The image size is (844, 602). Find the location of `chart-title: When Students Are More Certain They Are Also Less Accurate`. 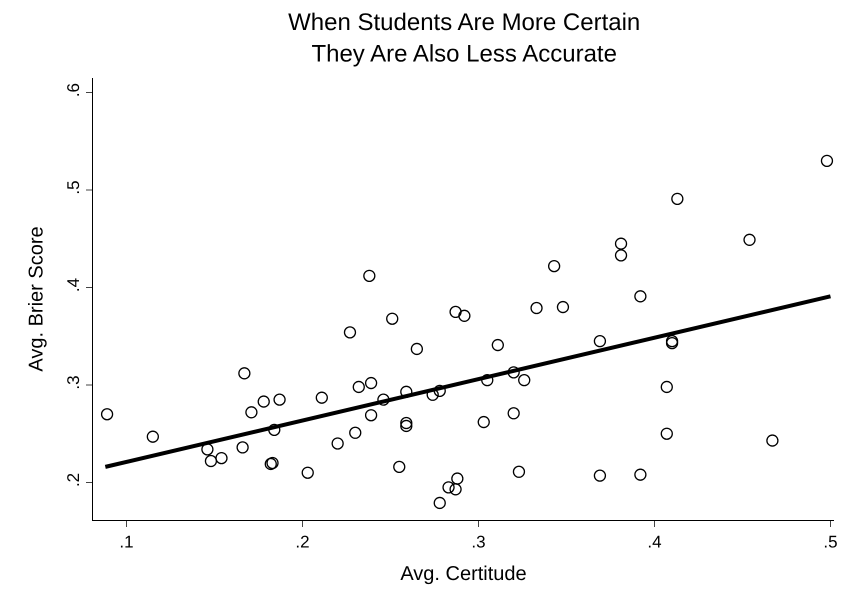

chart-title: When Students Are More Certain They Are Also Less Accurate is located at coordinates (464, 38).